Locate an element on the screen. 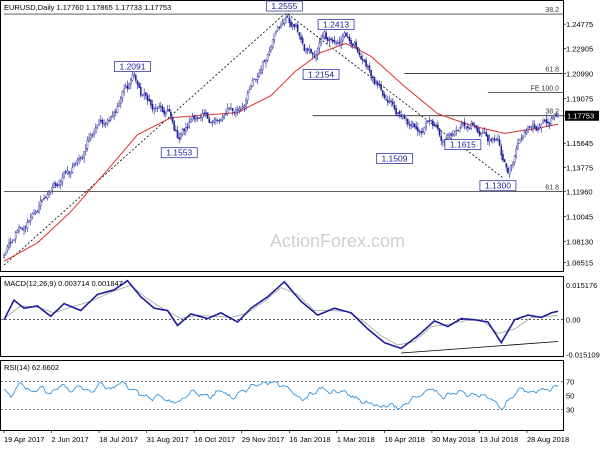 The image size is (600, 450). date-tick-label: 18 Jul 2017 is located at coordinates (118, 439).